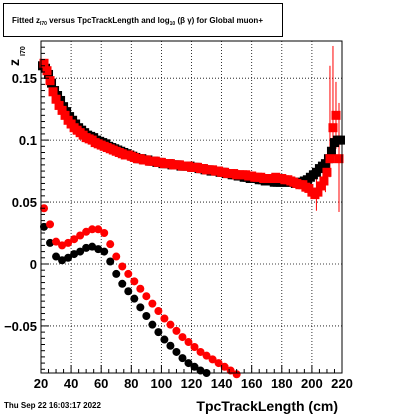 This screenshot has height=414, width=400. I want to click on title-subscript-10: 10, so click(172, 24).